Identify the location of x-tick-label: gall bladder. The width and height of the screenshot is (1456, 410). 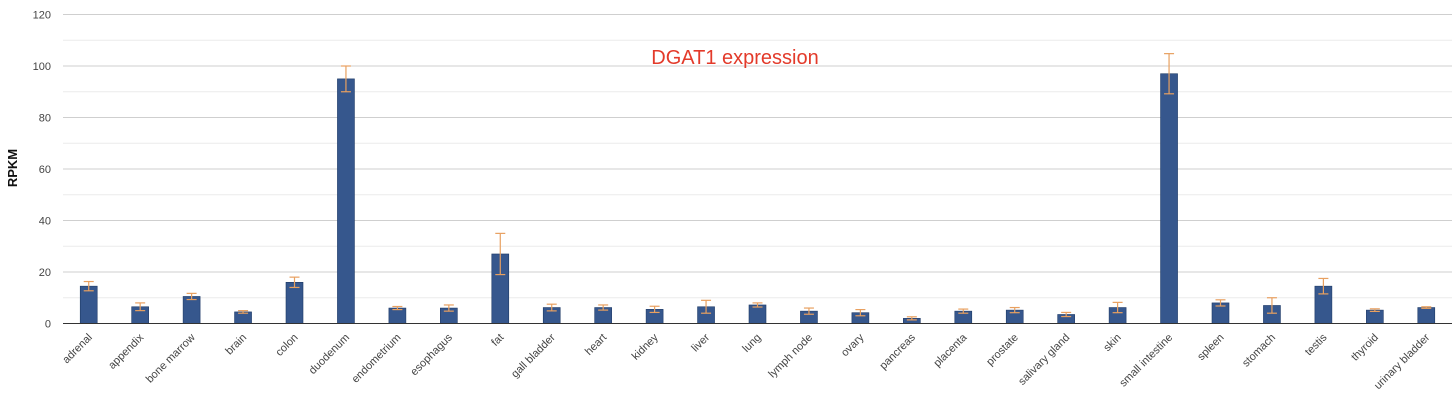
(533, 355).